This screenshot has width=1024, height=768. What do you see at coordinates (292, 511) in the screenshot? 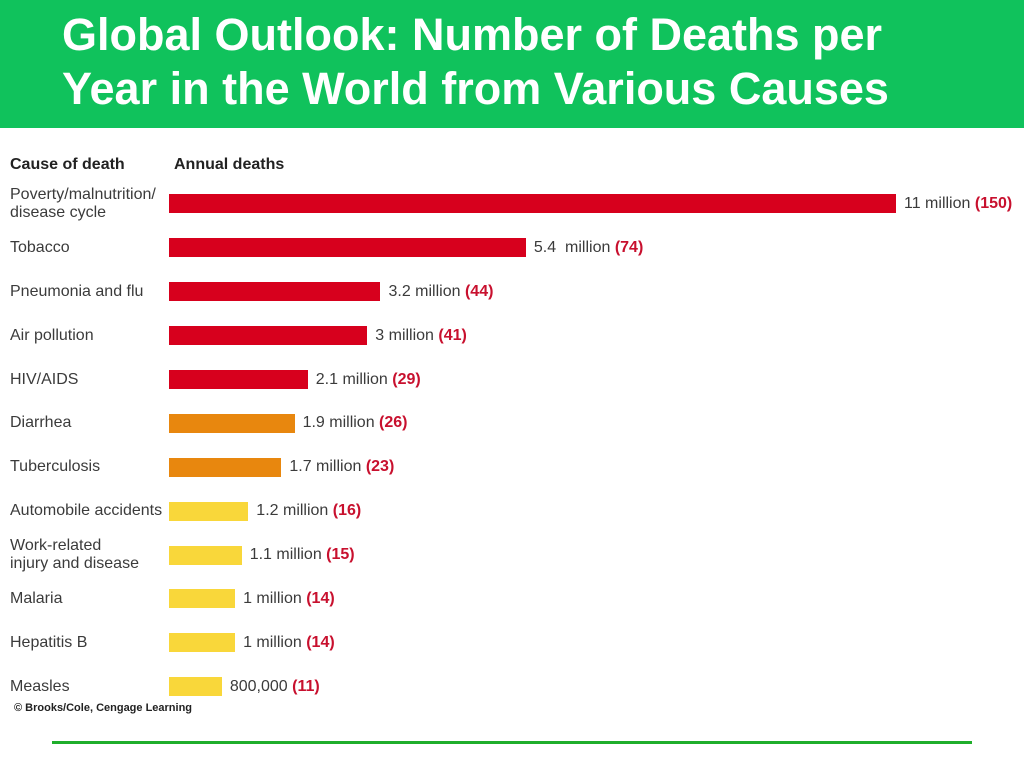
I see `value-amount: 1.2 million` at bounding box center [292, 511].